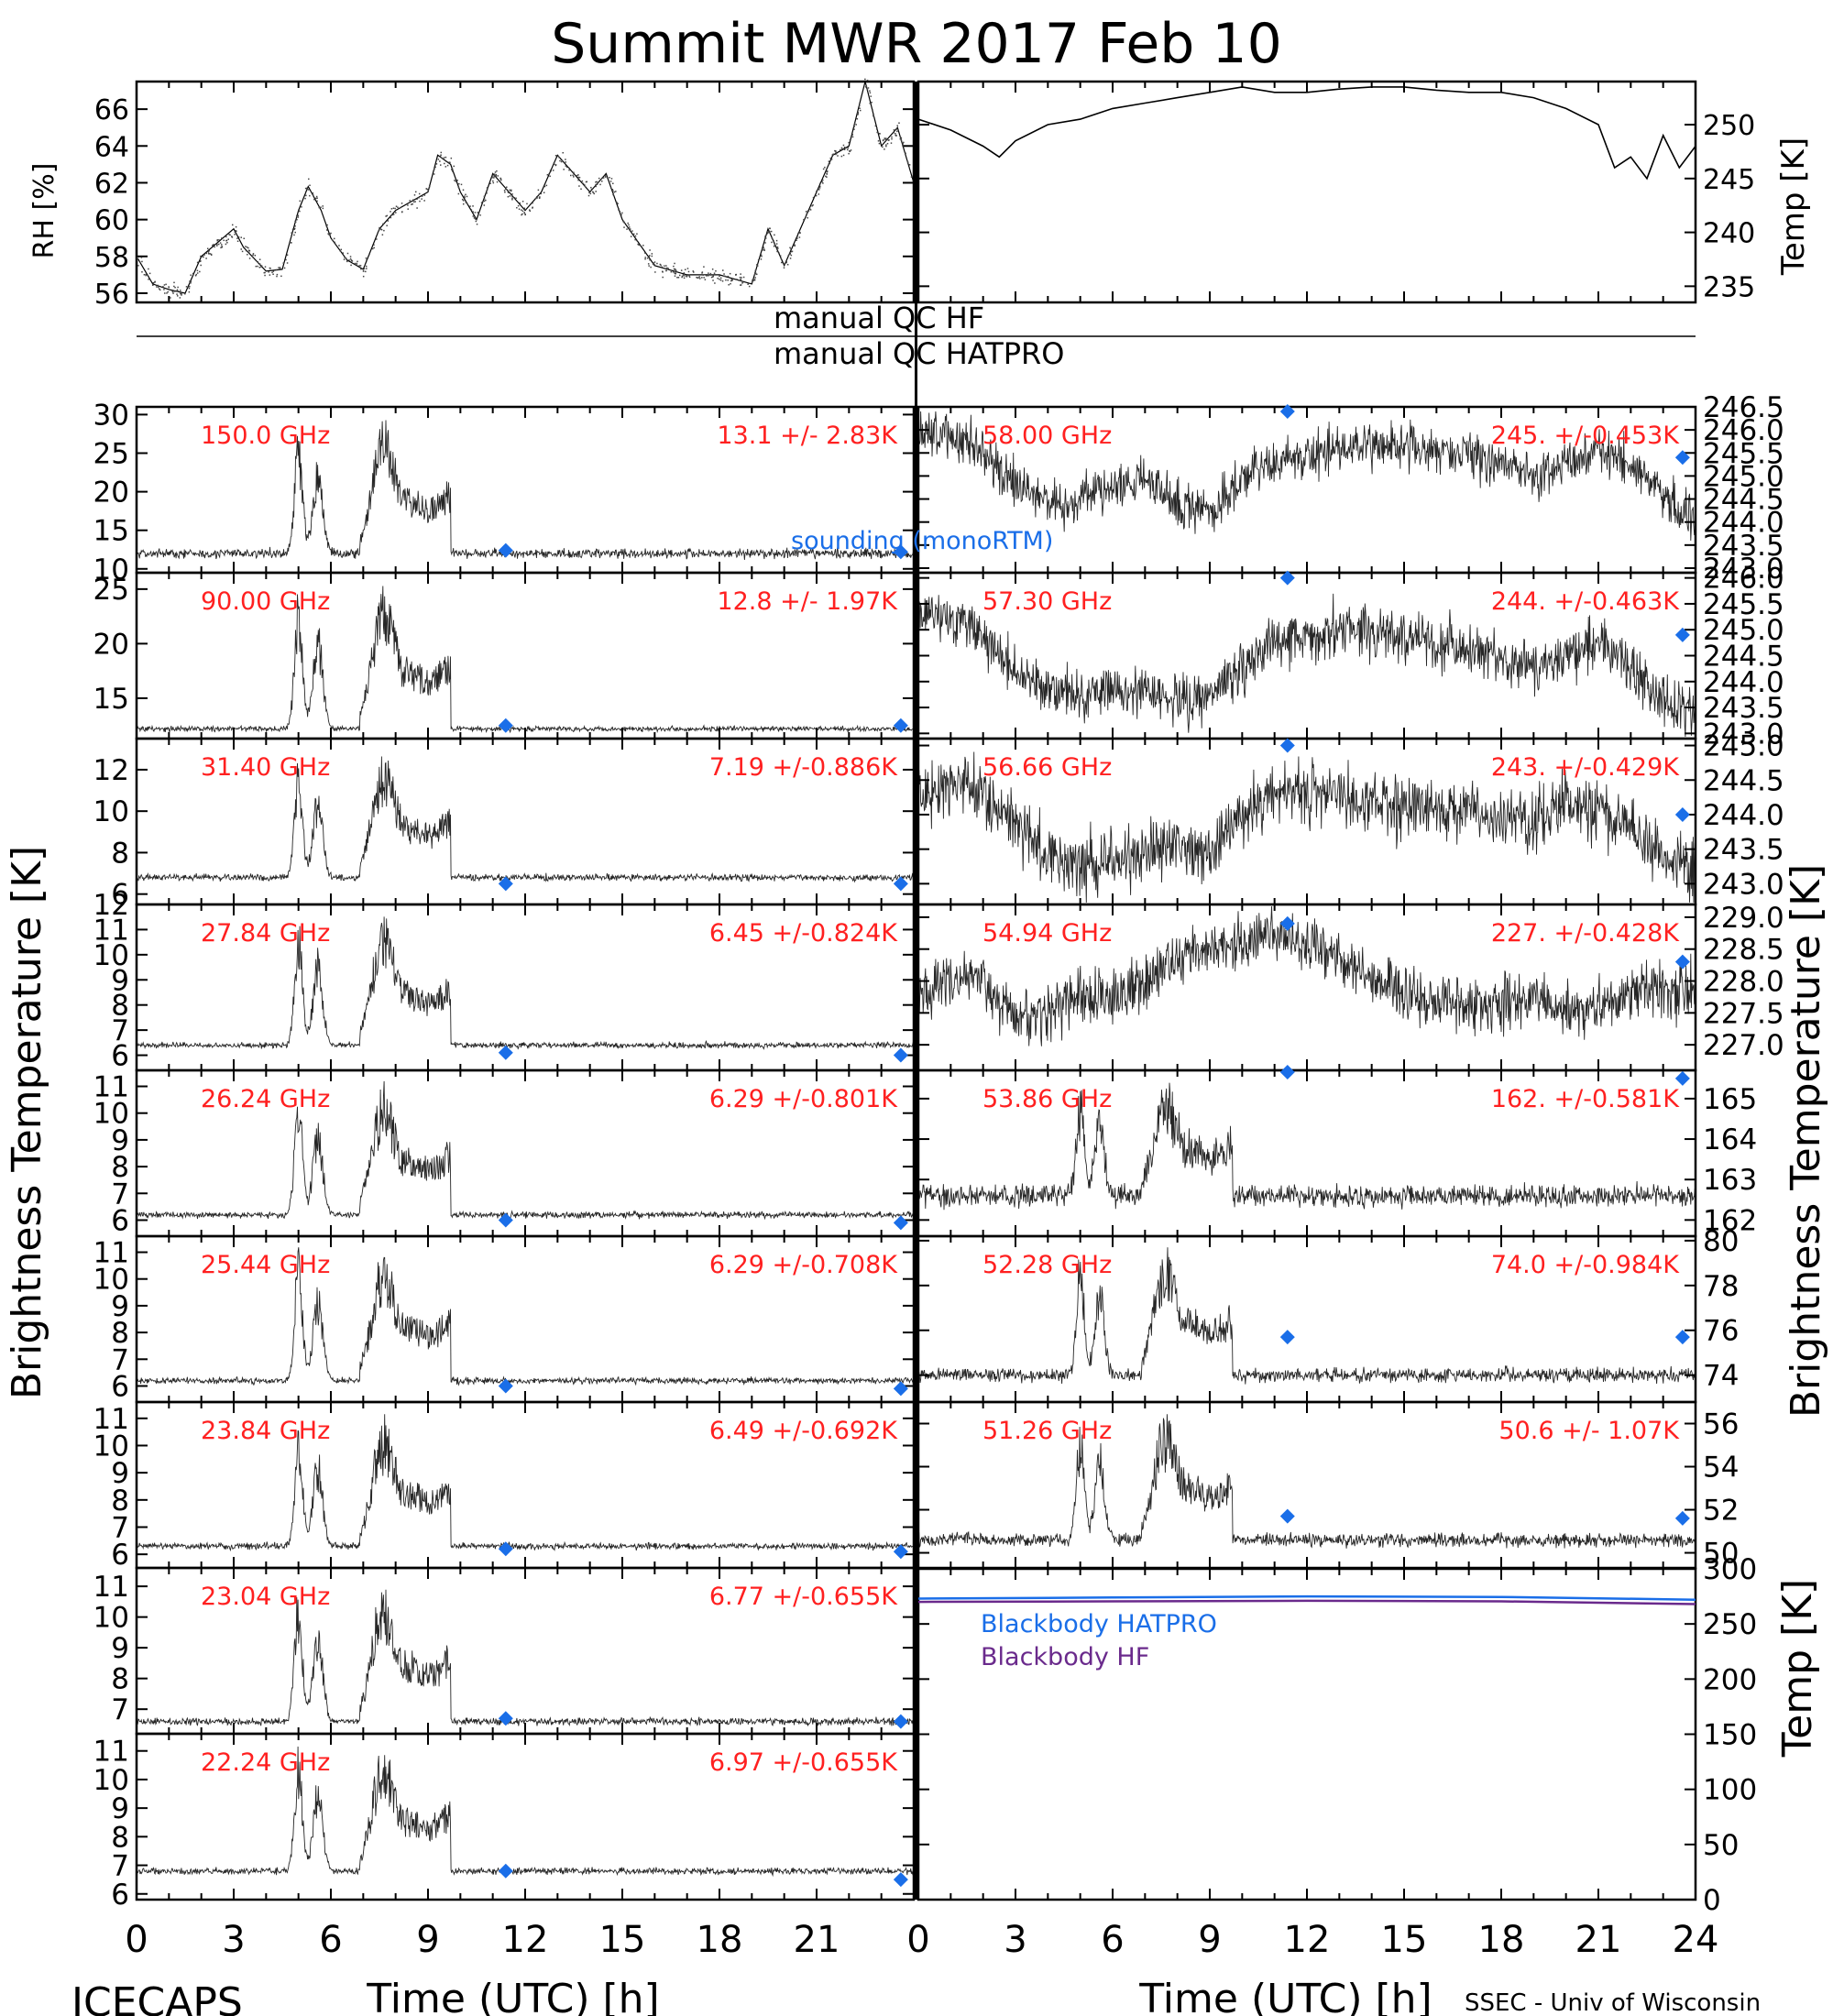 Image resolution: width=1833 pixels, height=2016 pixels. I want to click on sounding-point-ch23.04, so click(505, 1718).